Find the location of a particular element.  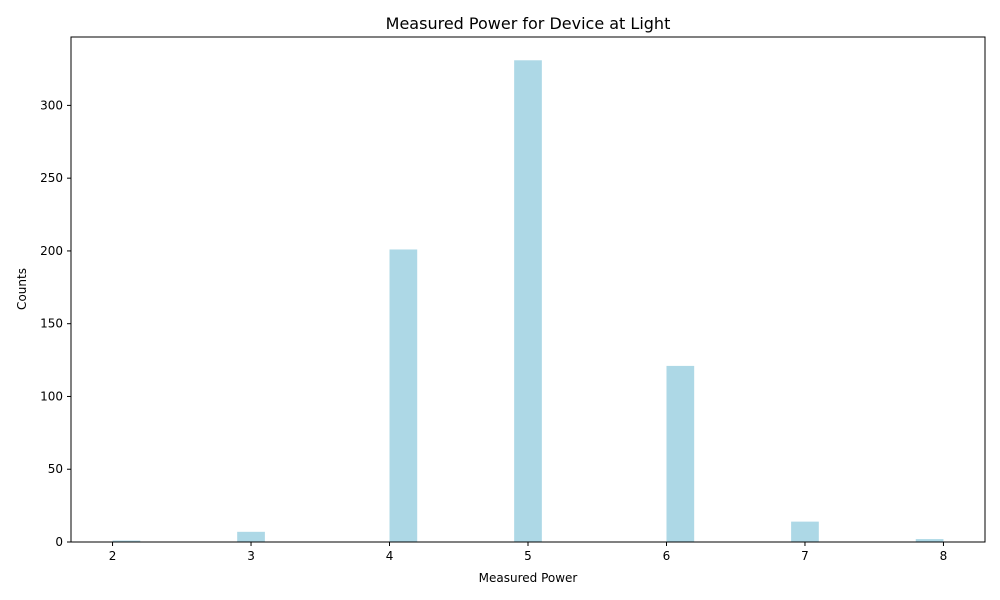

x-tick-label: 8 is located at coordinates (944, 556).